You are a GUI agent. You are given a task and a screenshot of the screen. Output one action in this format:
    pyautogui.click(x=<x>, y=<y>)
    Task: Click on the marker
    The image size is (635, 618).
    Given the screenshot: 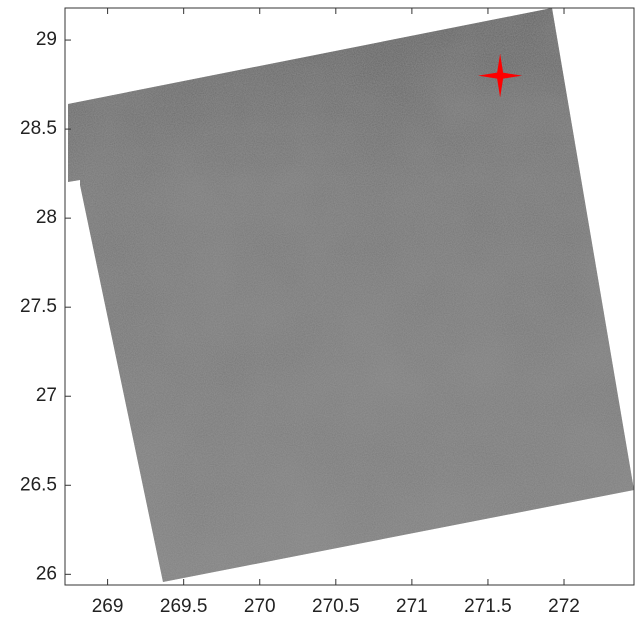 What is the action you would take?
    pyautogui.click(x=500, y=75)
    